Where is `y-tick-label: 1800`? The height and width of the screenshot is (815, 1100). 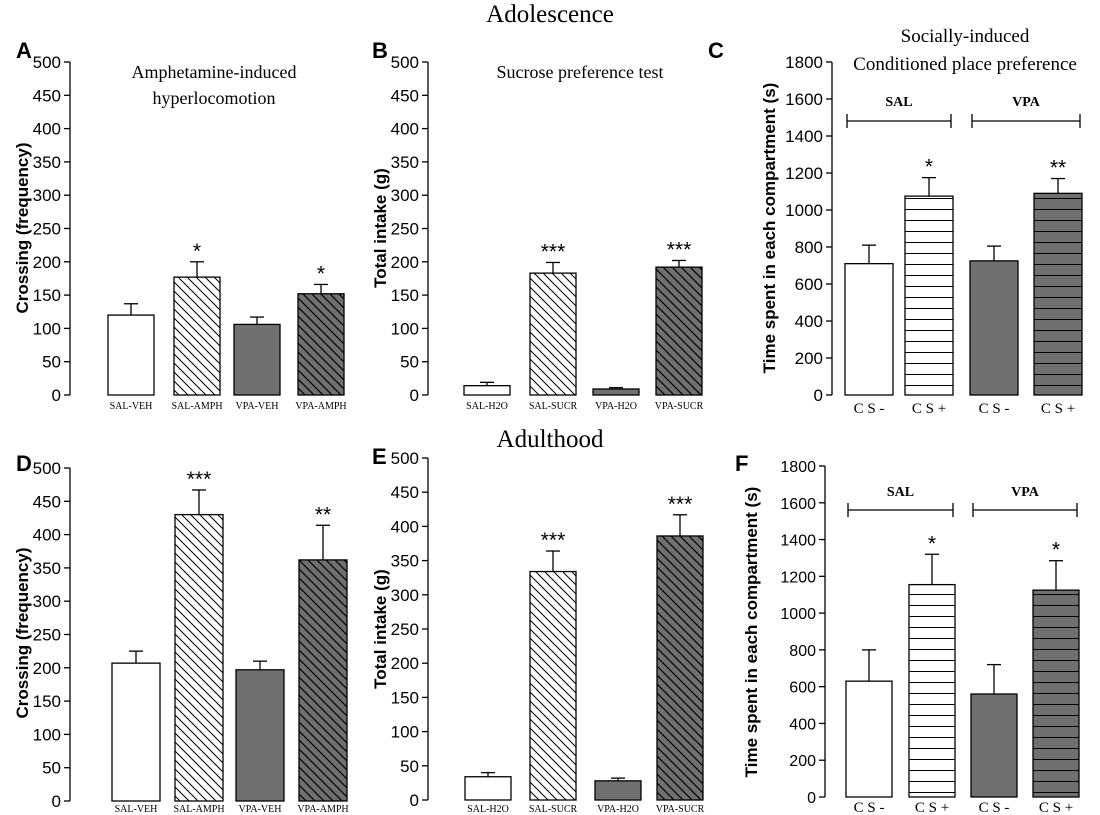
y-tick-label: 1800 is located at coordinates (804, 62).